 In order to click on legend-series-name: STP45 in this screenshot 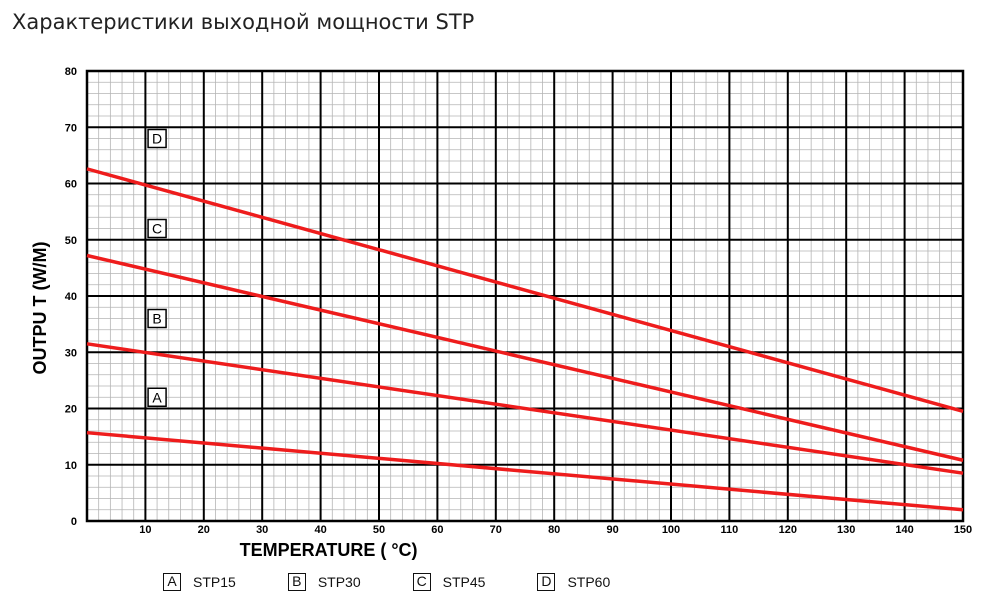, I will do `click(464, 582)`.